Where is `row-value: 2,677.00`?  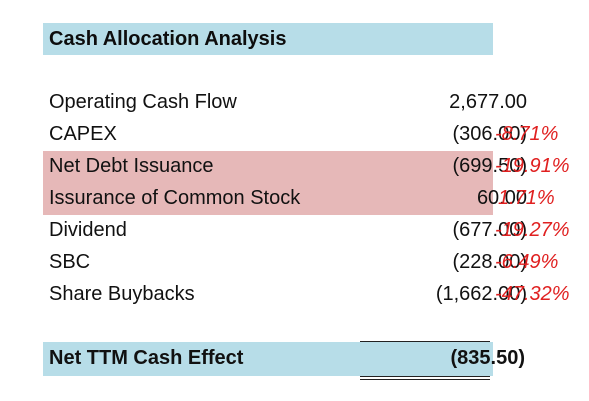 row-value: 2,677.00 is located at coordinates (488, 102).